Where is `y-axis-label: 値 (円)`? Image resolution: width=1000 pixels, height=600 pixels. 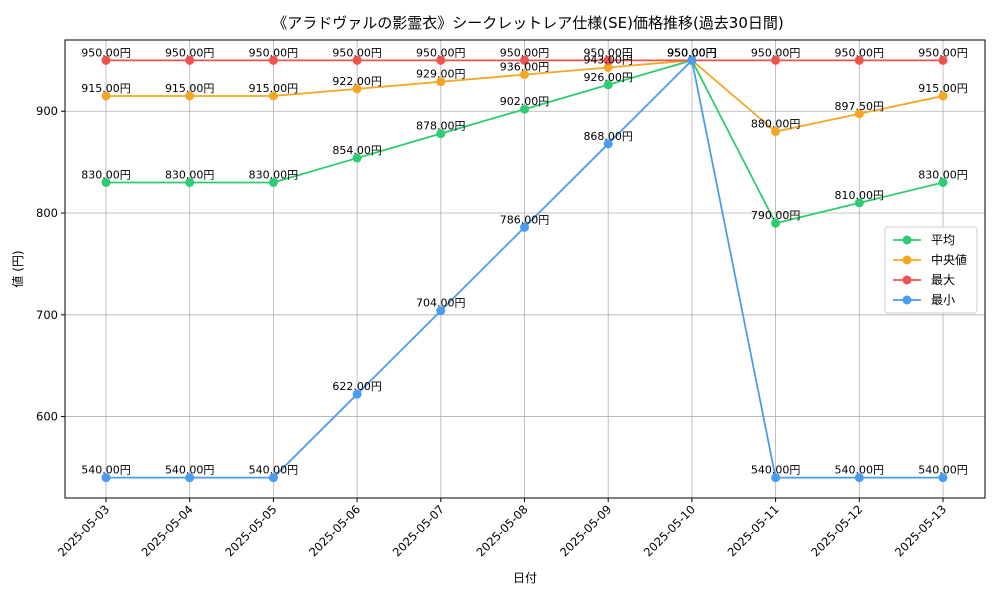 y-axis-label: 値 (円) is located at coordinates (17, 268).